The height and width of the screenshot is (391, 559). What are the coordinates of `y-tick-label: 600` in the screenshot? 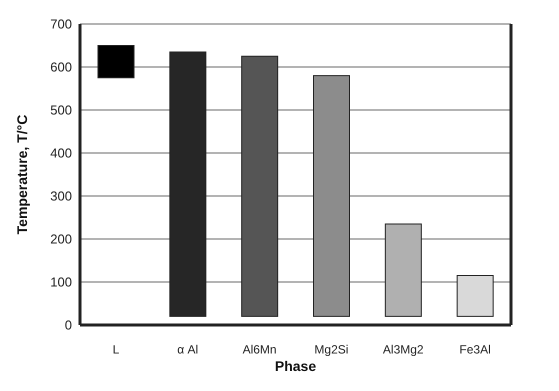 It's located at (61, 67).